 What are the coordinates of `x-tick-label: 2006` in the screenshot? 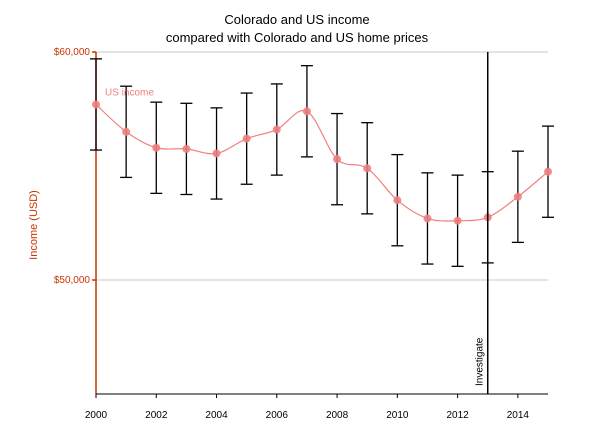 It's located at (277, 415).